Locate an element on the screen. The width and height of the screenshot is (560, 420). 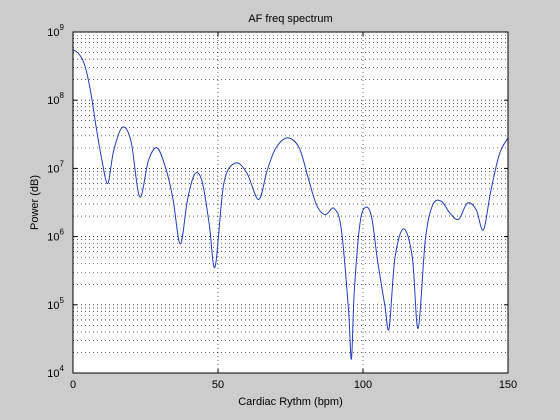
x-tick-label: 50 is located at coordinates (218, 385).